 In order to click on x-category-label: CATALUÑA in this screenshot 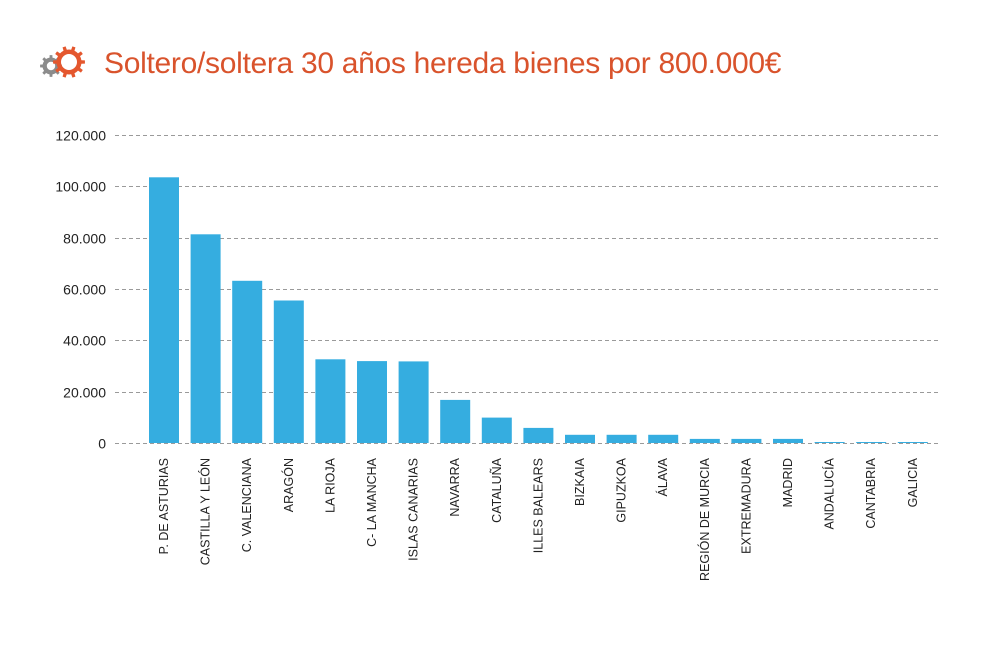, I will do `click(497, 489)`.